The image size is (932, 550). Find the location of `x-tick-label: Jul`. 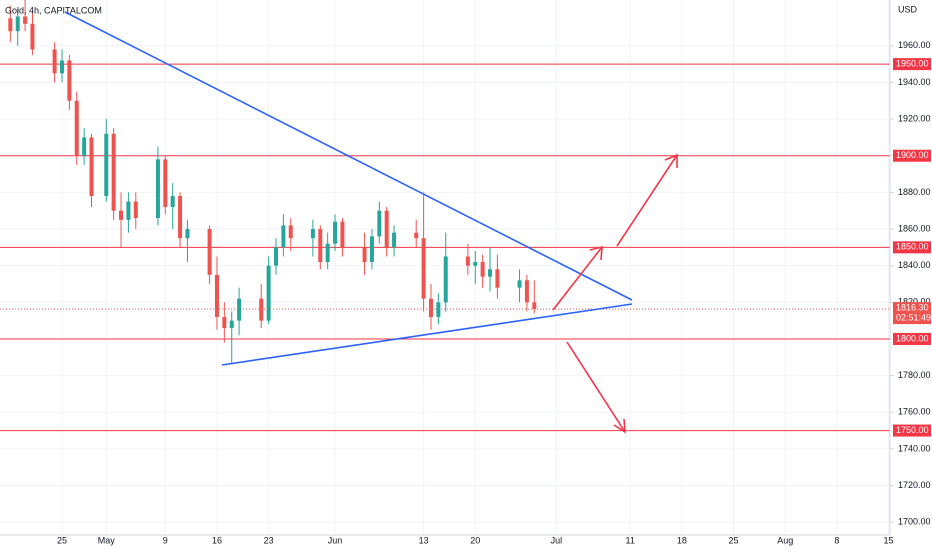

x-tick-label: Jul is located at coordinates (557, 540).